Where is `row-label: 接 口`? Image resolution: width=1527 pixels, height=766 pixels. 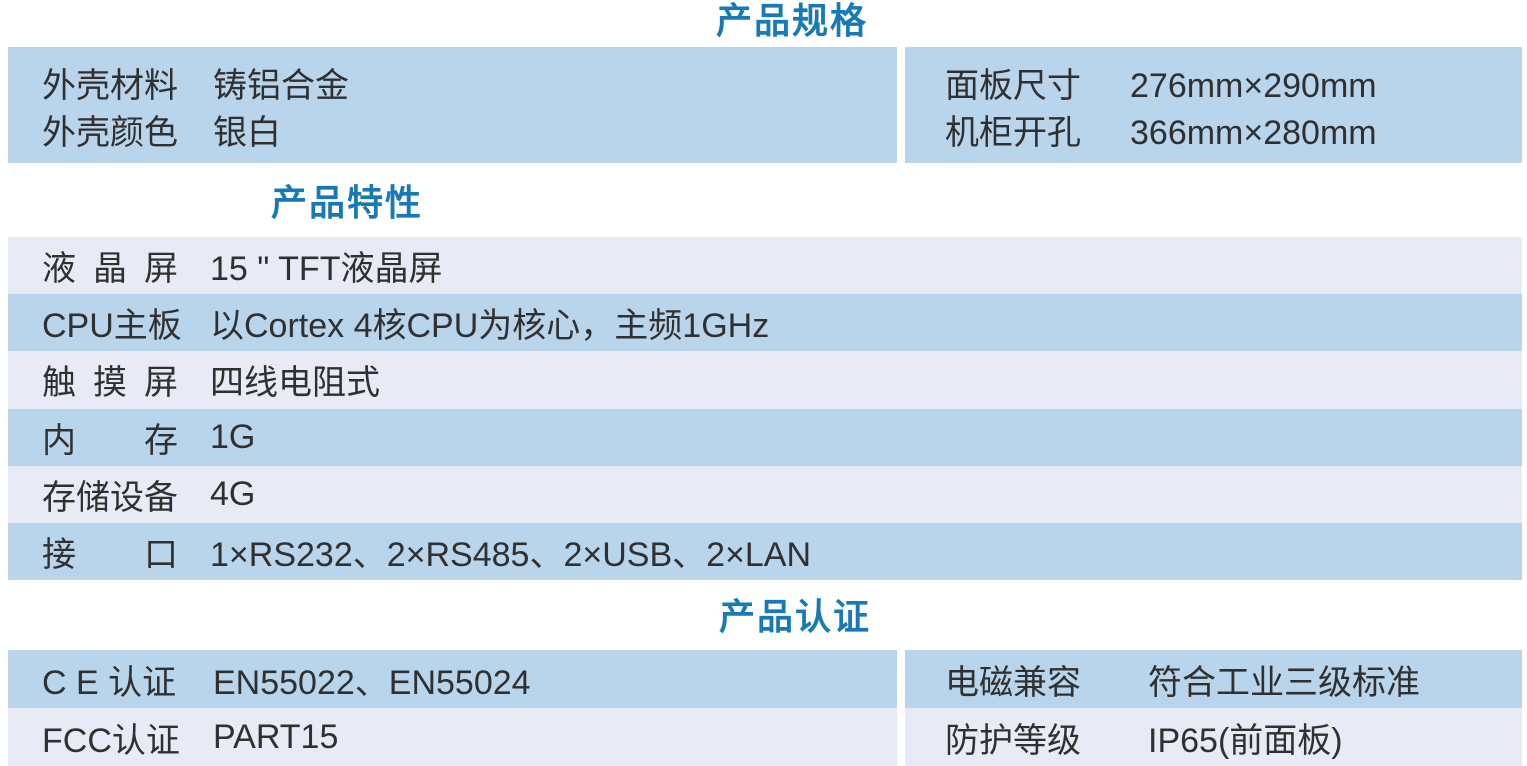 row-label: 接 口 is located at coordinates (110, 554).